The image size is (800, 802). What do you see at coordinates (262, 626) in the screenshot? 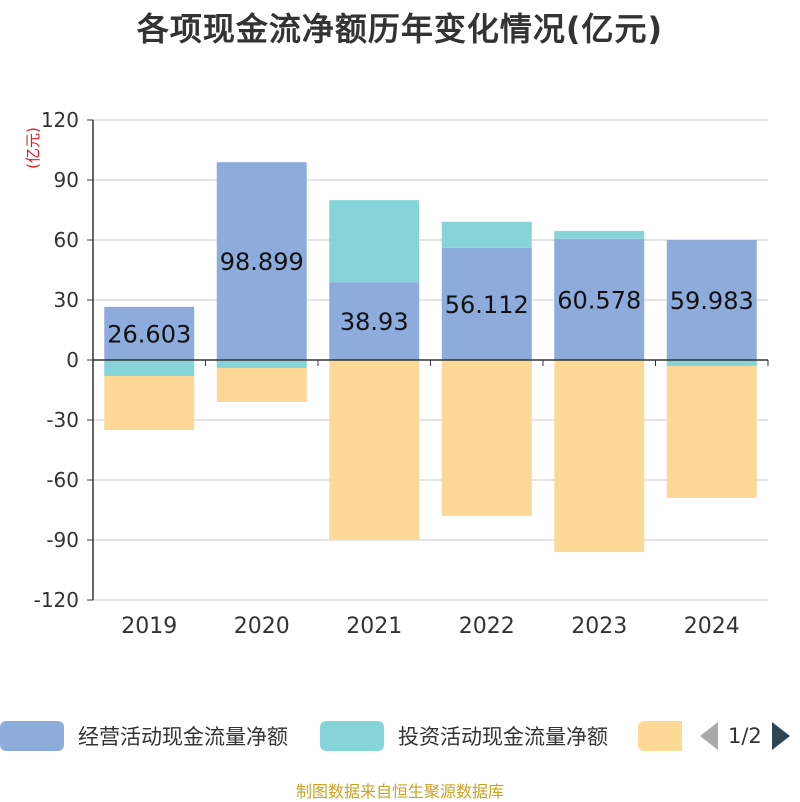
I see `x-tick-label-2020: 2020` at bounding box center [262, 626].